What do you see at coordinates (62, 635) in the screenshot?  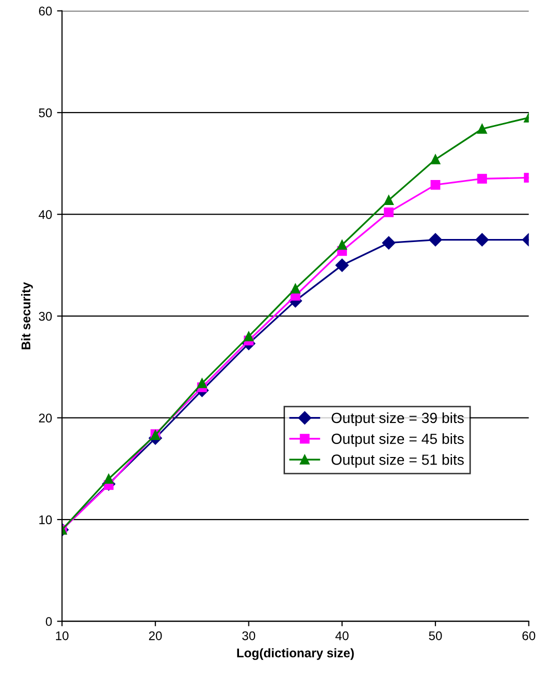 I see `x-tick-label: 10` at bounding box center [62, 635].